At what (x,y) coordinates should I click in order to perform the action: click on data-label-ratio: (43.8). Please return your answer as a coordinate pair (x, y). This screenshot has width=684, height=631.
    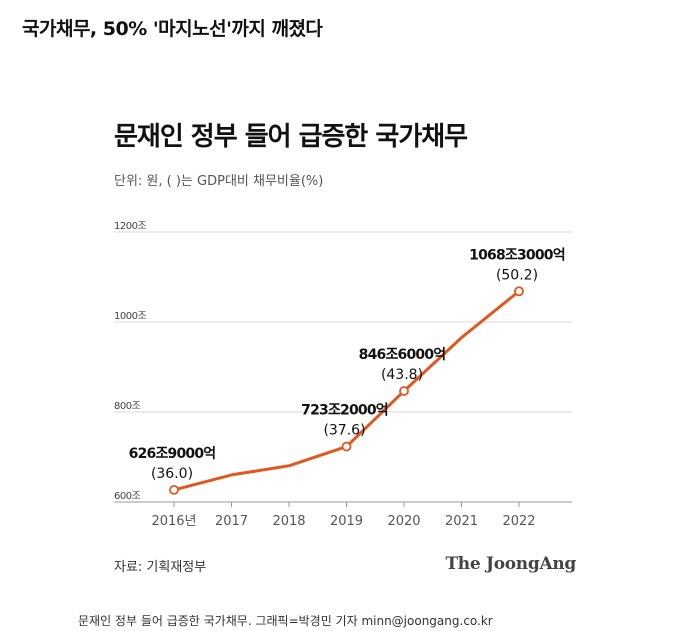
    Looking at the image, I should click on (402, 375).